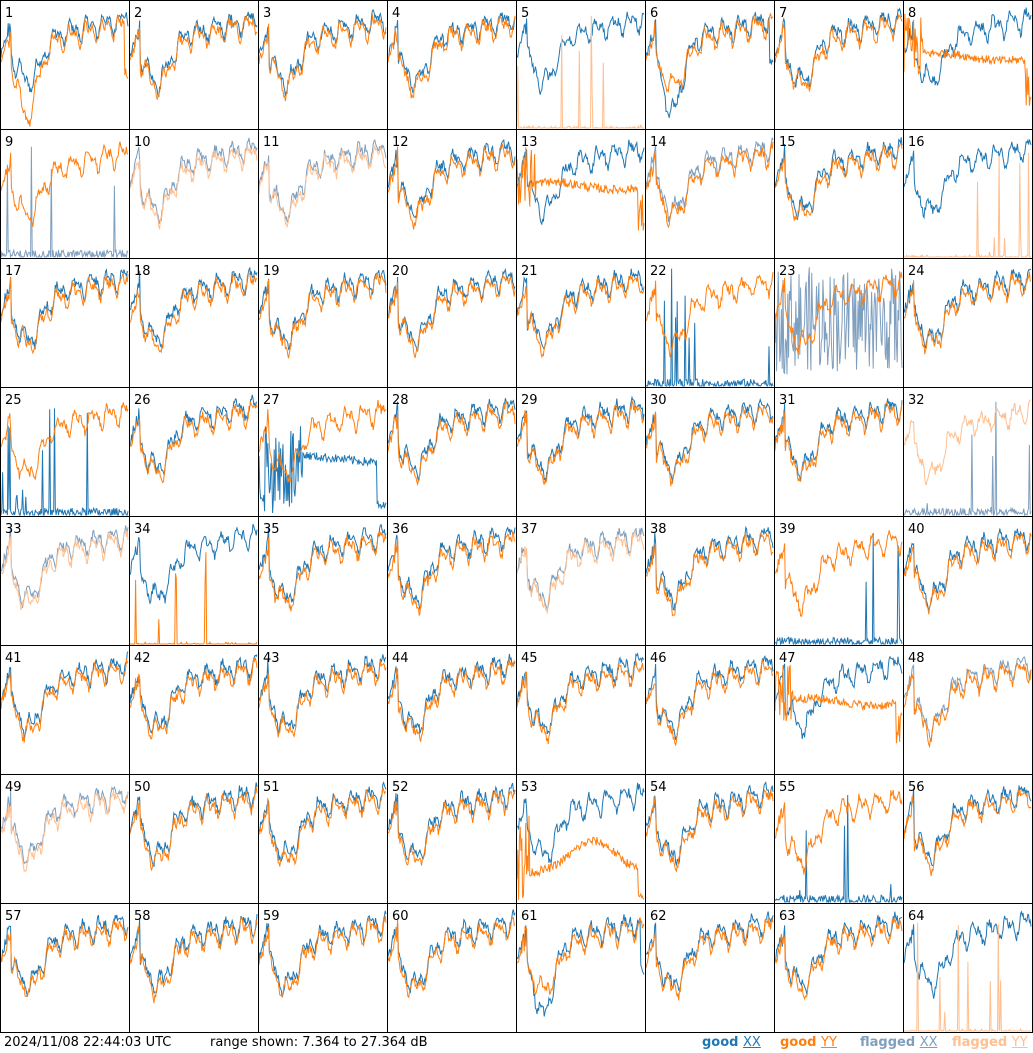 The width and height of the screenshot is (1033, 1053). What do you see at coordinates (323, 452) in the screenshot?
I see `panel-27: 27` at bounding box center [323, 452].